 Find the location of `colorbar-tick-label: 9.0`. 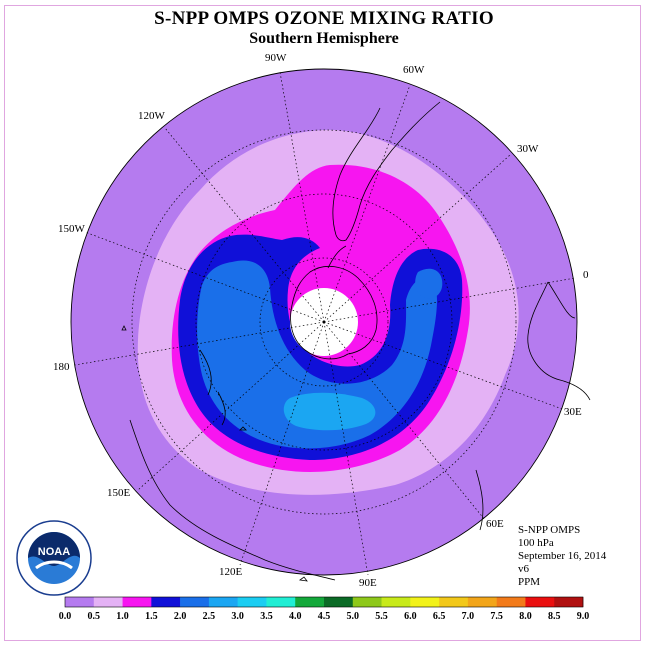

colorbar-tick-label: 9.0 is located at coordinates (583, 616).